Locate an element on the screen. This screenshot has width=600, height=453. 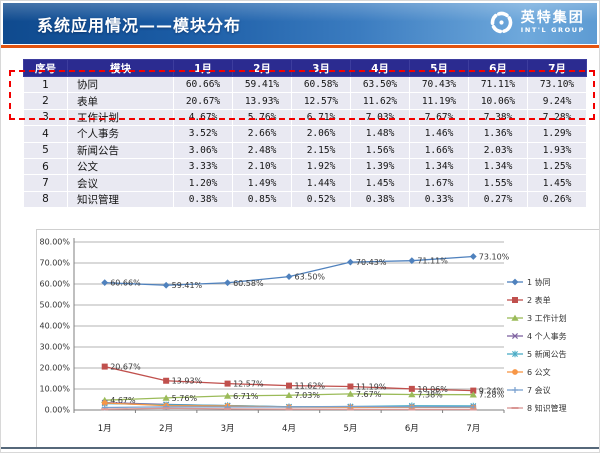
value-cell: 1.45% is located at coordinates (557, 183).